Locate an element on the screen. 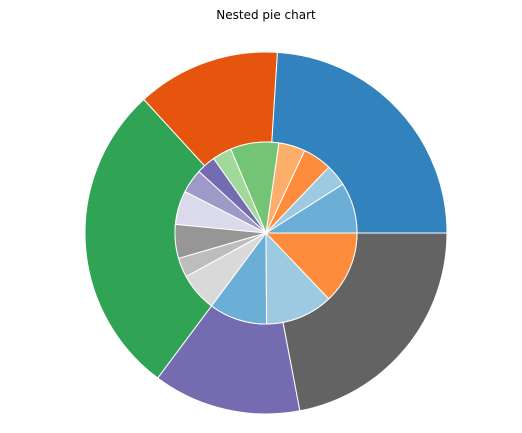  chart-title: Nested pie chart is located at coordinates (266, 15).